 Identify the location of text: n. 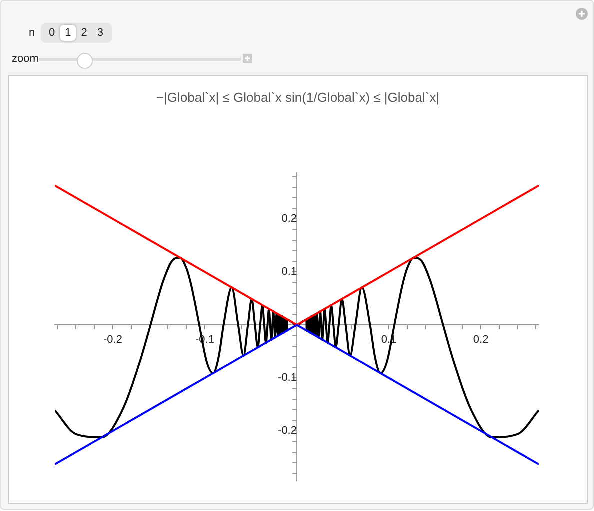
(32, 33).